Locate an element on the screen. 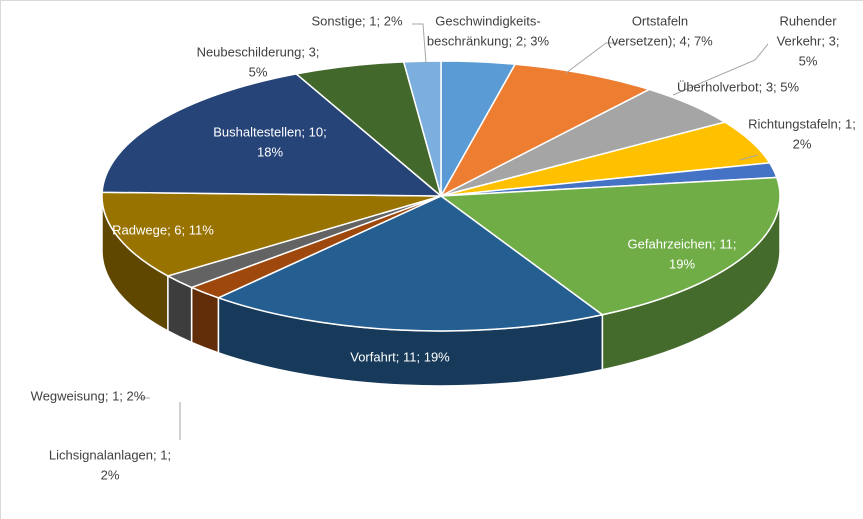 This screenshot has width=863, height=519. data-label: Richtungstafeln; 1; is located at coordinates (802, 123).